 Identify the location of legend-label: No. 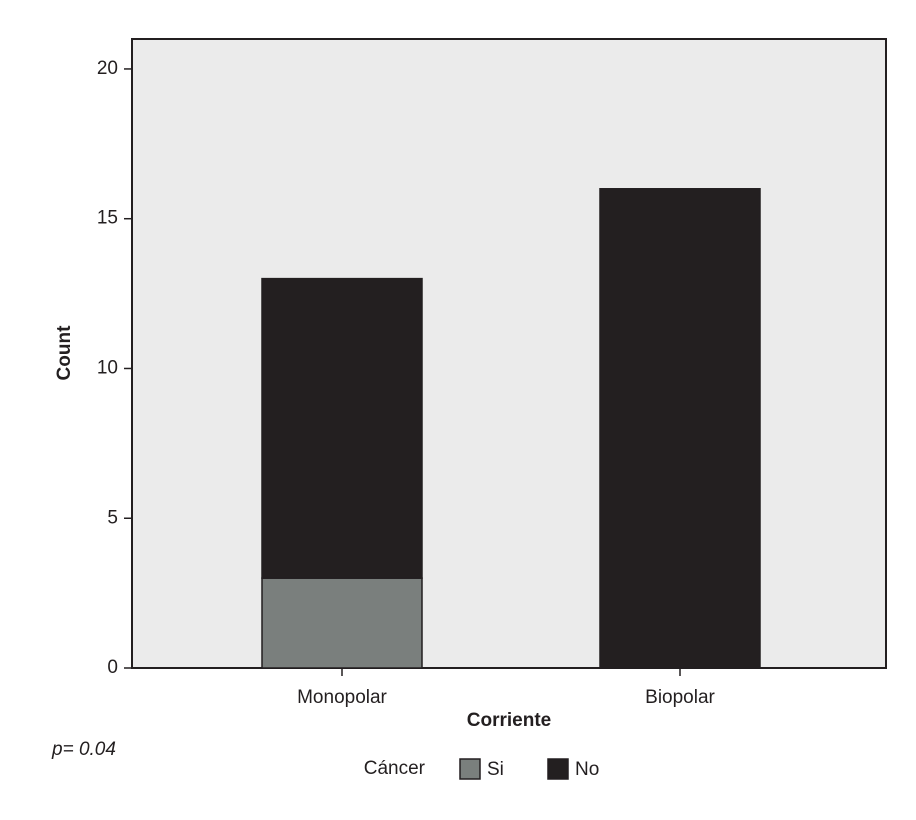
(587, 769).